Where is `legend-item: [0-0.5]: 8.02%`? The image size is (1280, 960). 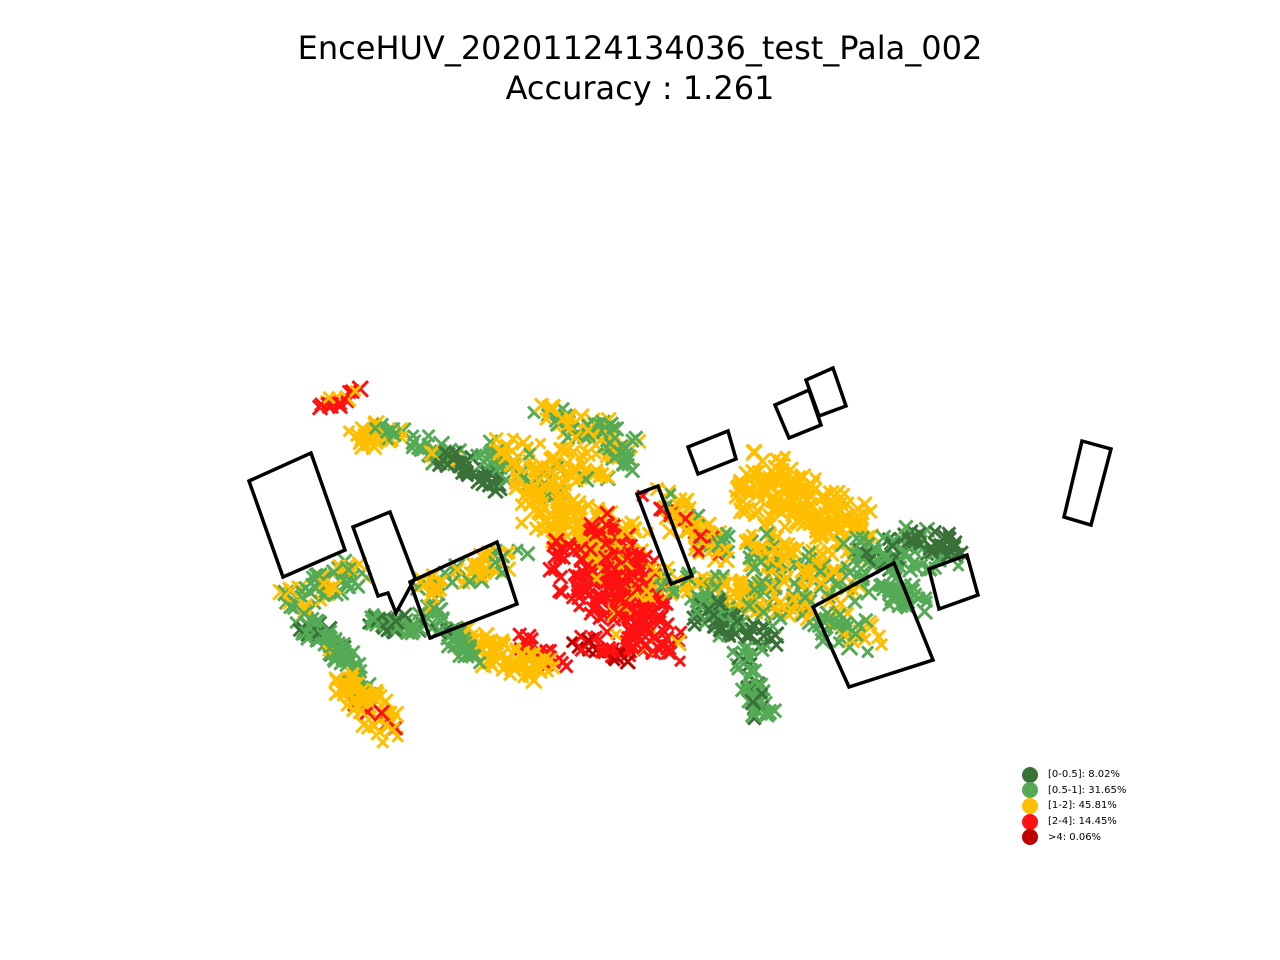 legend-item: [0-0.5]: 8.02% is located at coordinates (1074, 774).